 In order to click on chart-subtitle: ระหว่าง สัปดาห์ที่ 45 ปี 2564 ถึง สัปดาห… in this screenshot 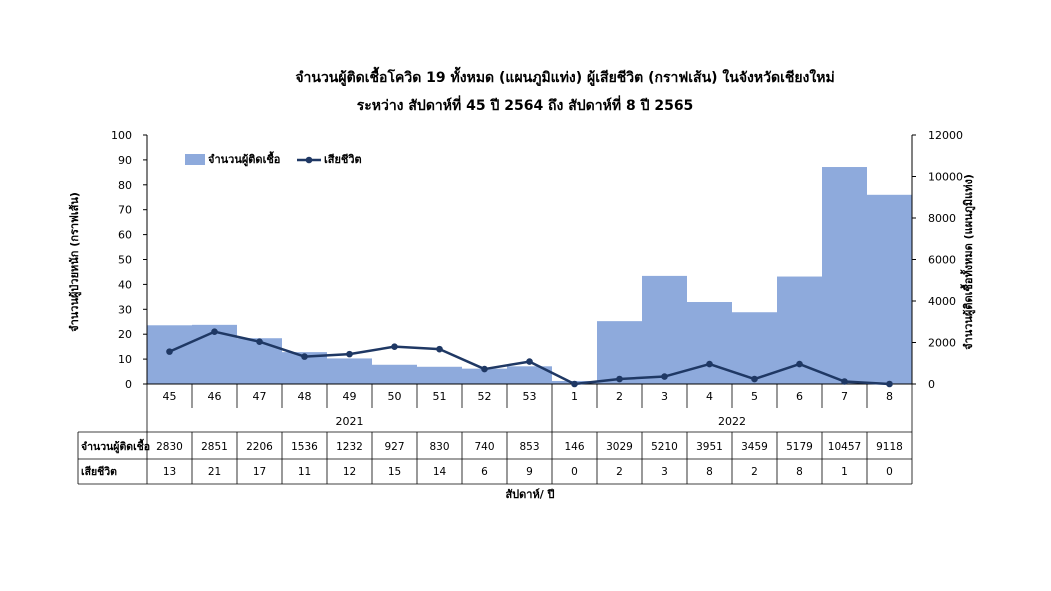, I will do `click(525, 104)`.